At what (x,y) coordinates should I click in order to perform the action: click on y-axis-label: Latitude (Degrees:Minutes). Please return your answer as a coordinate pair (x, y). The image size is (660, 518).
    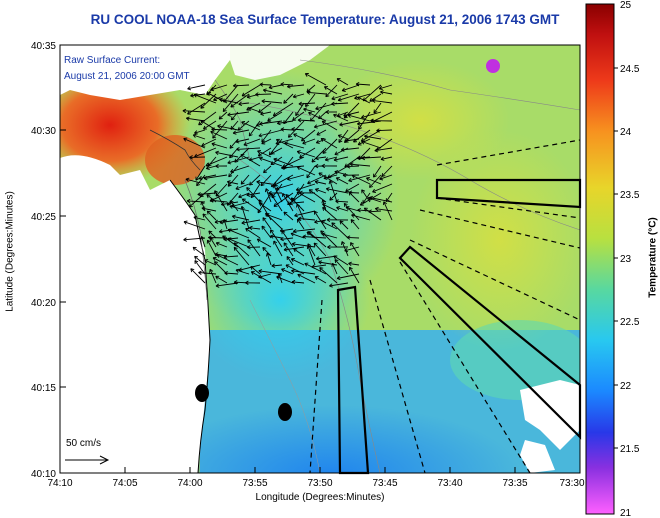
    Looking at the image, I should click on (10, 251).